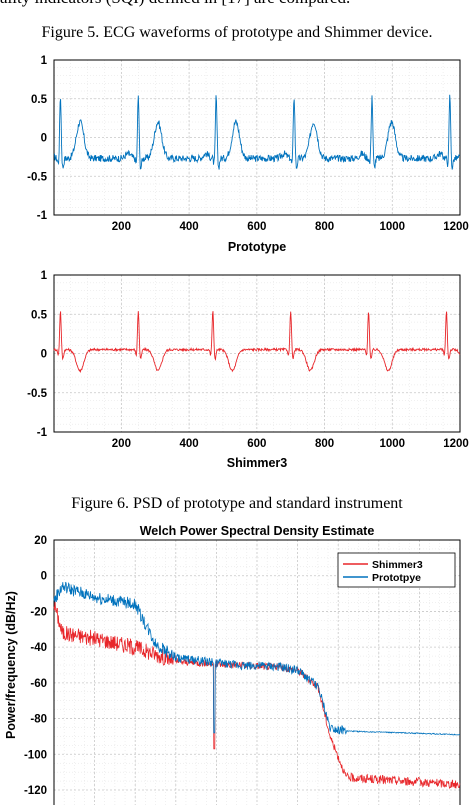 This screenshot has height=805, width=474. Describe the element at coordinates (38, 684) in the screenshot. I see `psd-ytick-label: -60` at that location.